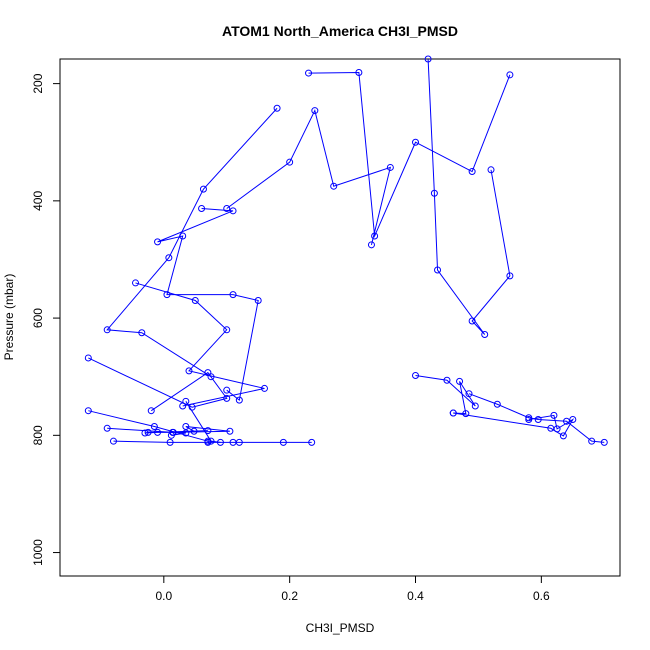 The height and width of the screenshot is (650, 650). What do you see at coordinates (38, 83) in the screenshot?
I see `y-tick-label: 200` at bounding box center [38, 83].